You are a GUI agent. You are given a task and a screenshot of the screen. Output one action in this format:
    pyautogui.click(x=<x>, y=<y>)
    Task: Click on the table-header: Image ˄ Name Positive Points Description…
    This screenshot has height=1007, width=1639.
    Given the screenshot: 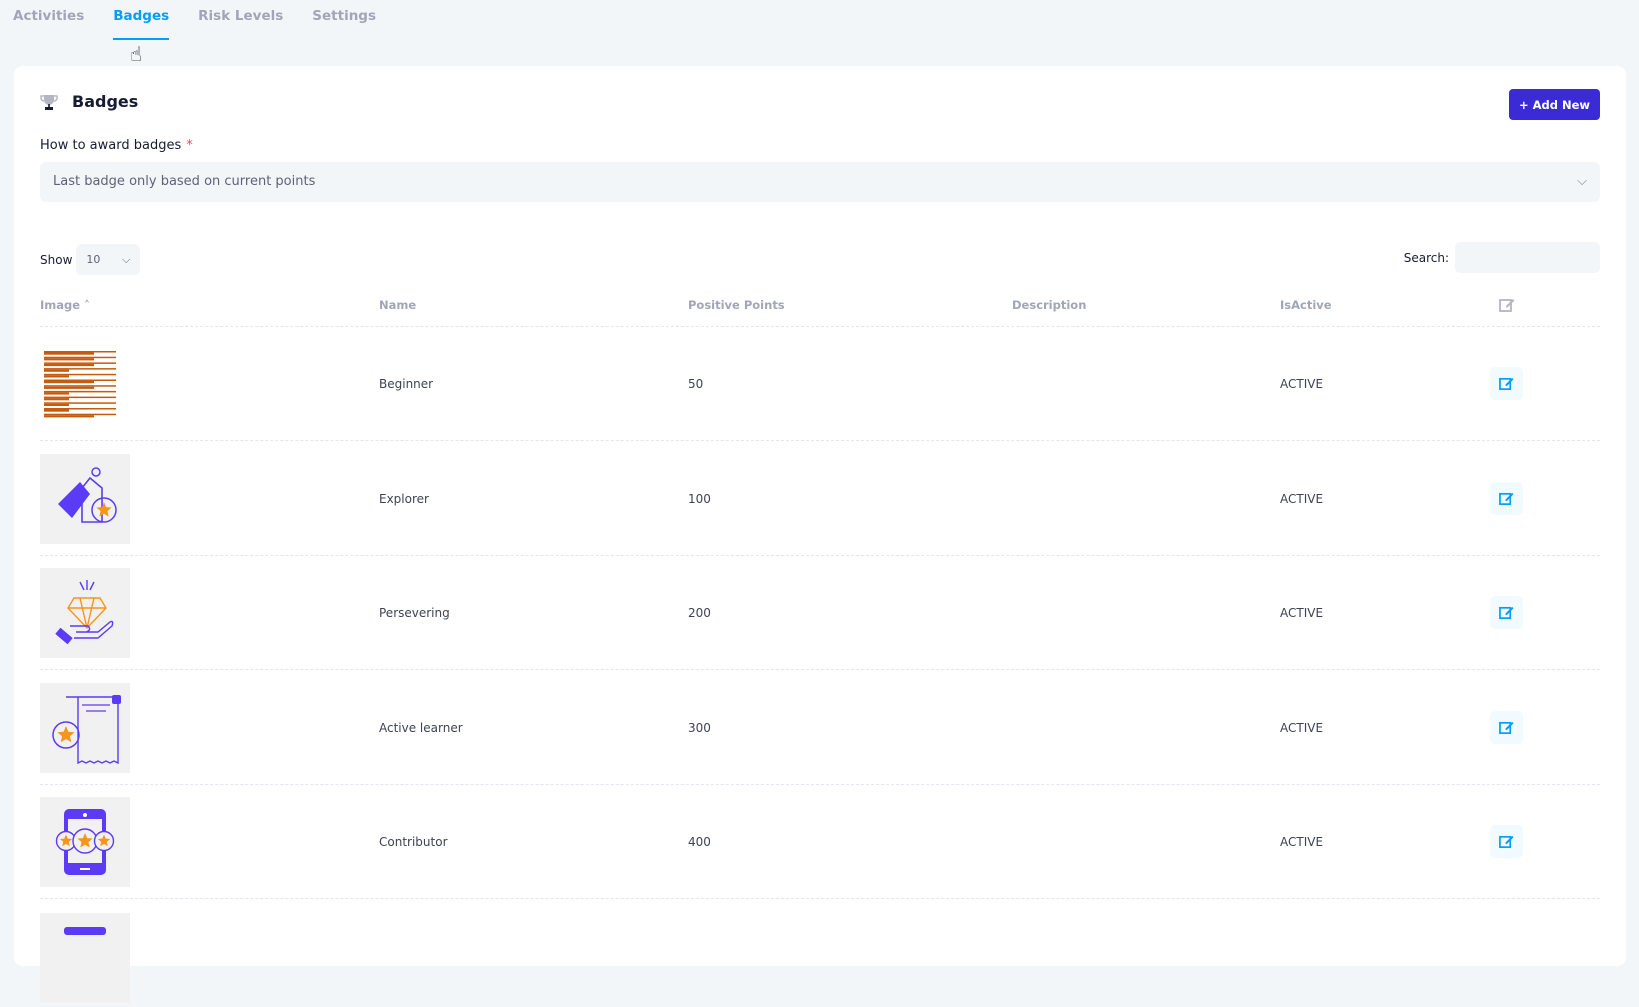 What is the action you would take?
    pyautogui.click(x=820, y=307)
    